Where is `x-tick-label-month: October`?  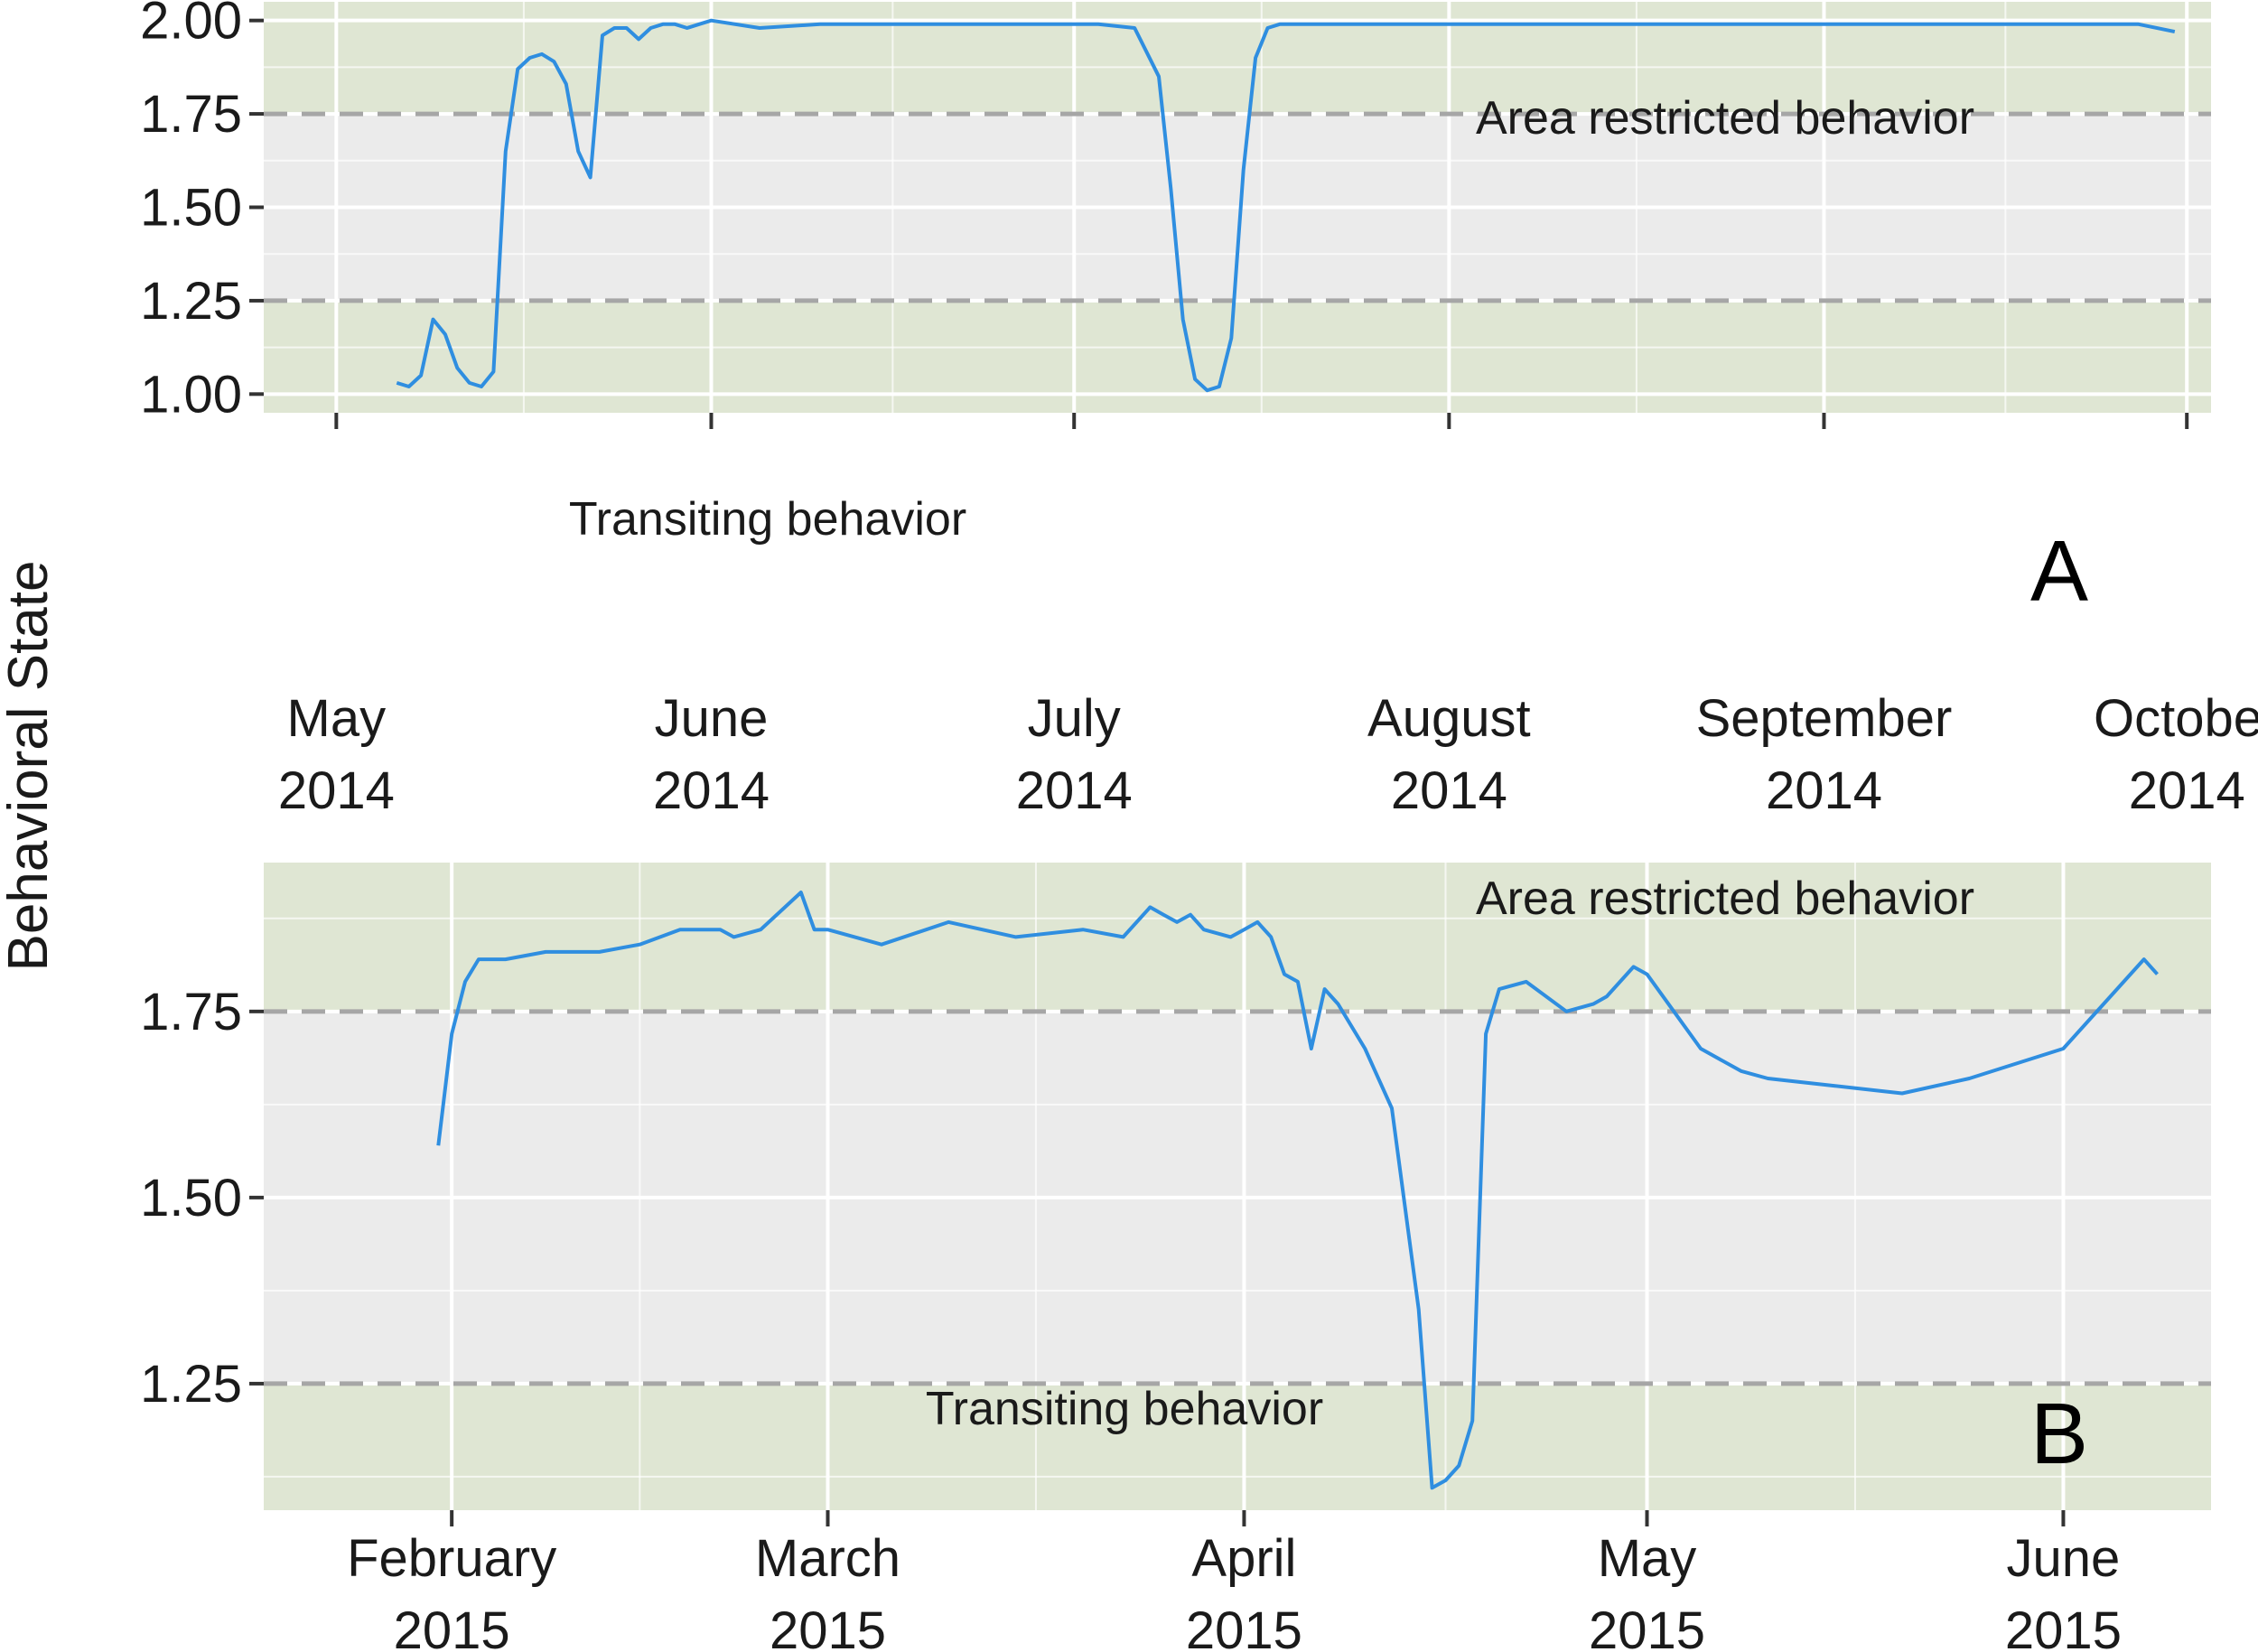
x-tick-label-month: October is located at coordinates (2176, 718).